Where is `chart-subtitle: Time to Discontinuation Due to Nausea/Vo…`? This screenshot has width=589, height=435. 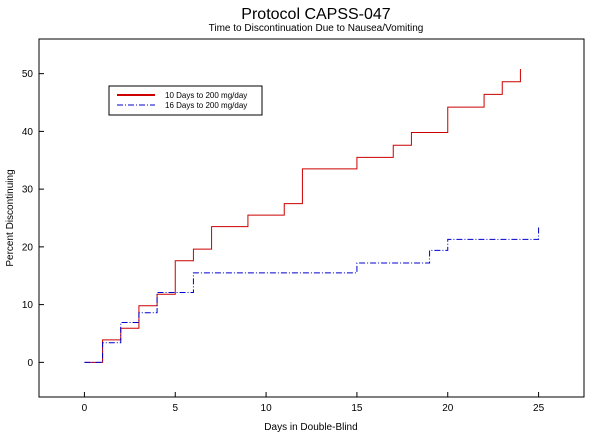
chart-subtitle: Time to Discontinuation Due to Nausea/Vo… is located at coordinates (316, 28).